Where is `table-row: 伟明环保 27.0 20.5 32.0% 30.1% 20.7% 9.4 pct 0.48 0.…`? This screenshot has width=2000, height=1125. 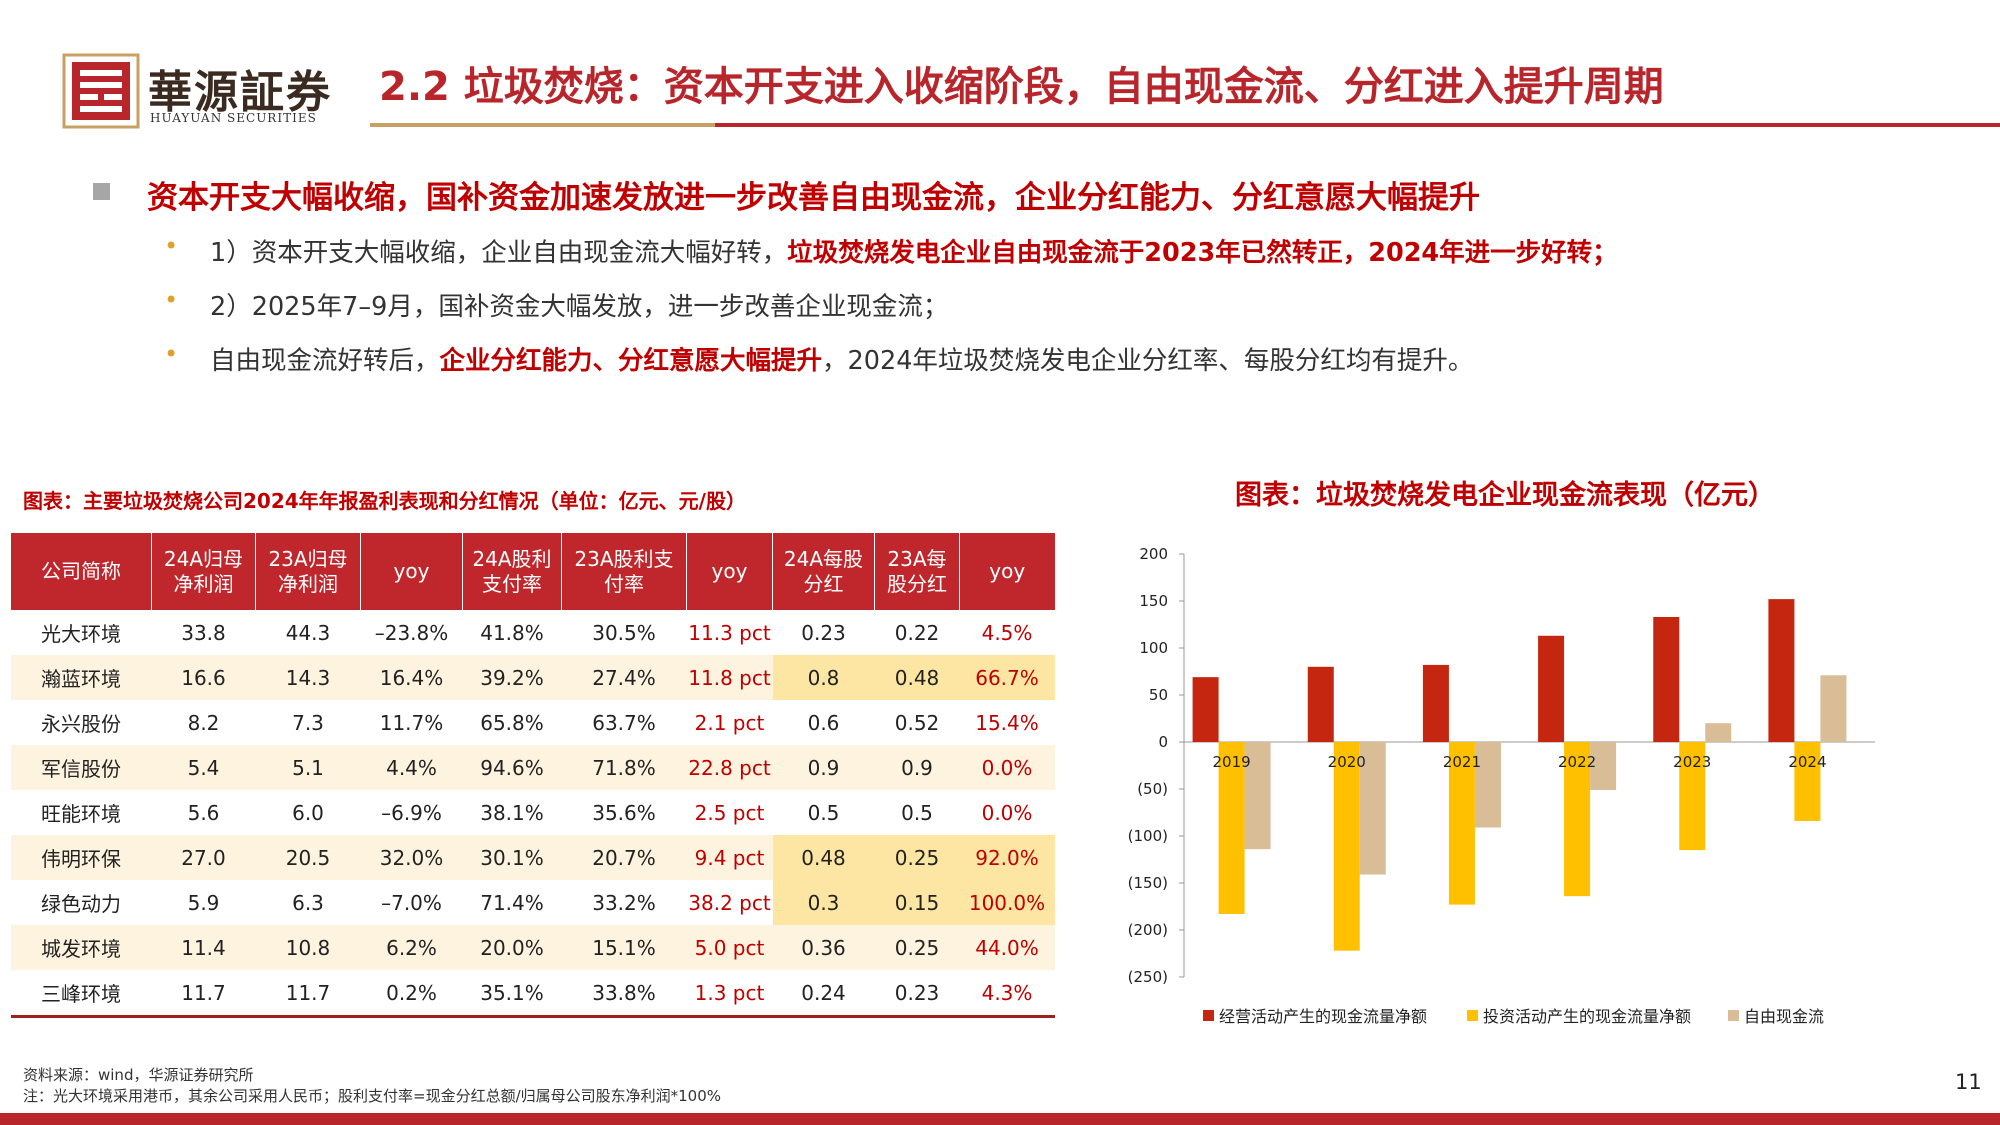 table-row: 伟明环保 27.0 20.5 32.0% 30.1% 20.7% 9.4 pct 0.48 0.… is located at coordinates (532, 857).